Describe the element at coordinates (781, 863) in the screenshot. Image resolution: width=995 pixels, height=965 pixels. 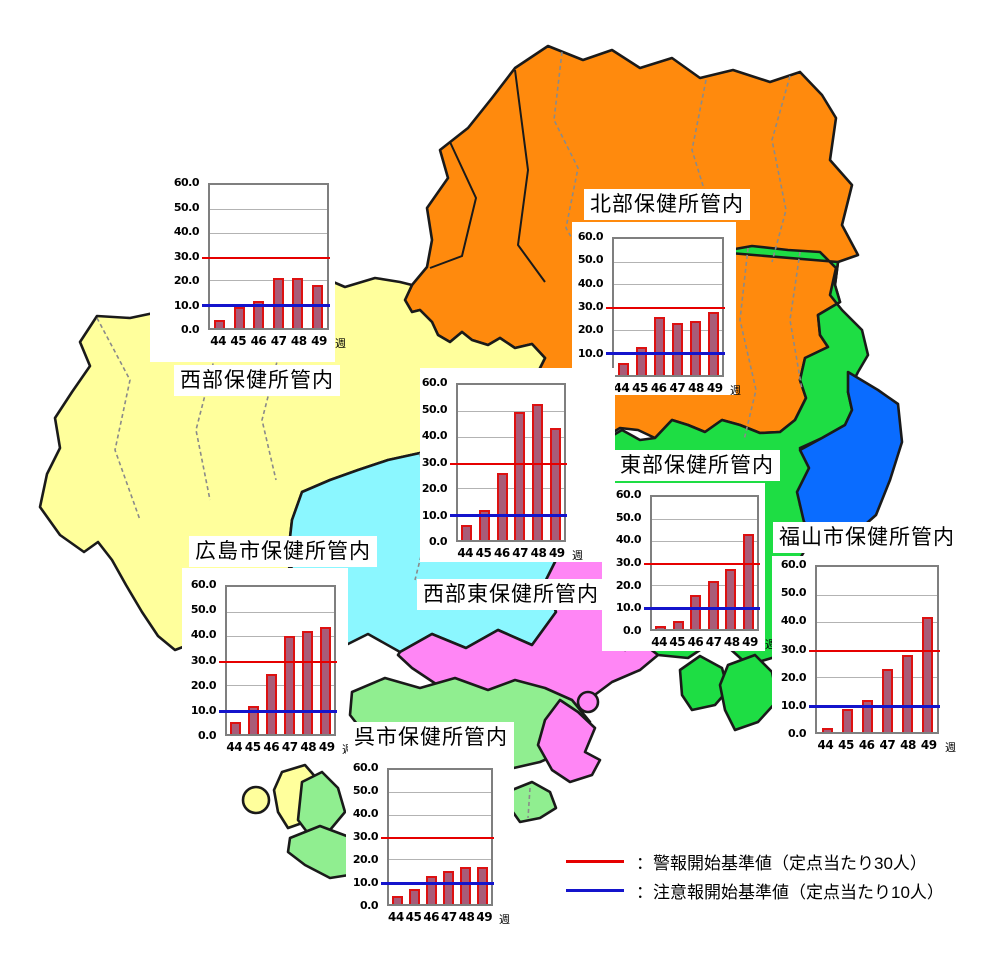
I see `legend-alert-label: ：警報開始基準値（定点当たり30人）` at that location.